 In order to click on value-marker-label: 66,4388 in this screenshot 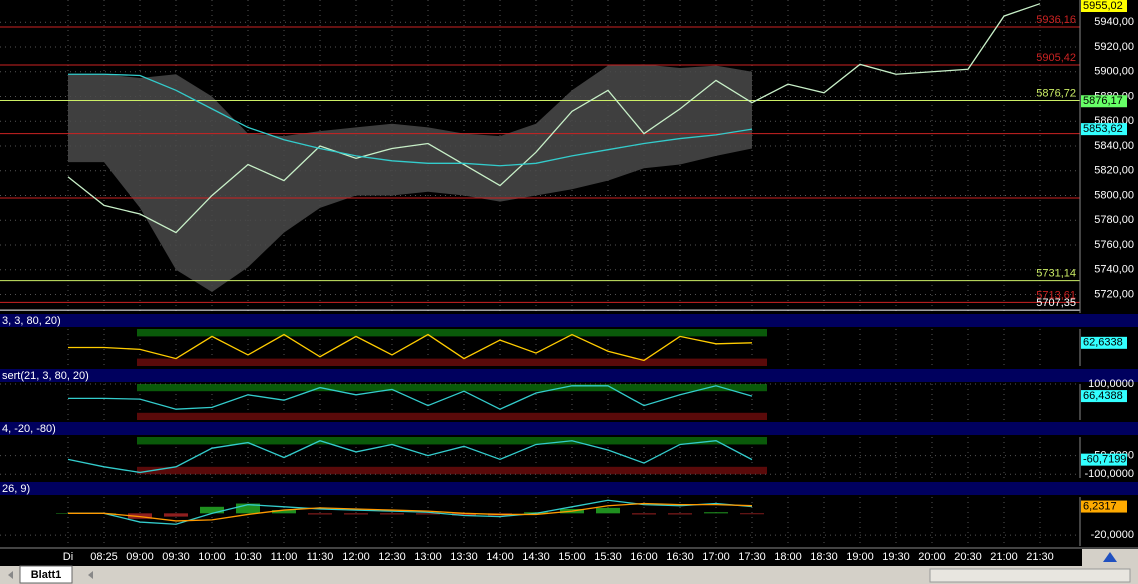, I will do `click(1103, 396)`.